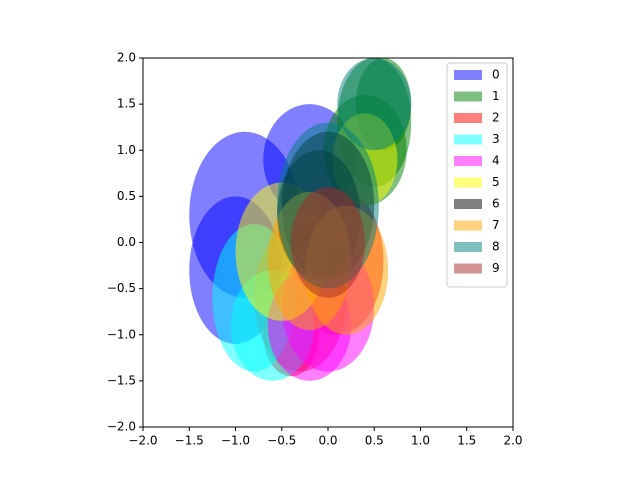 The width and height of the screenshot is (640, 484). What do you see at coordinates (126, 242) in the screenshot?
I see `y-tick-label: 0.0` at bounding box center [126, 242].